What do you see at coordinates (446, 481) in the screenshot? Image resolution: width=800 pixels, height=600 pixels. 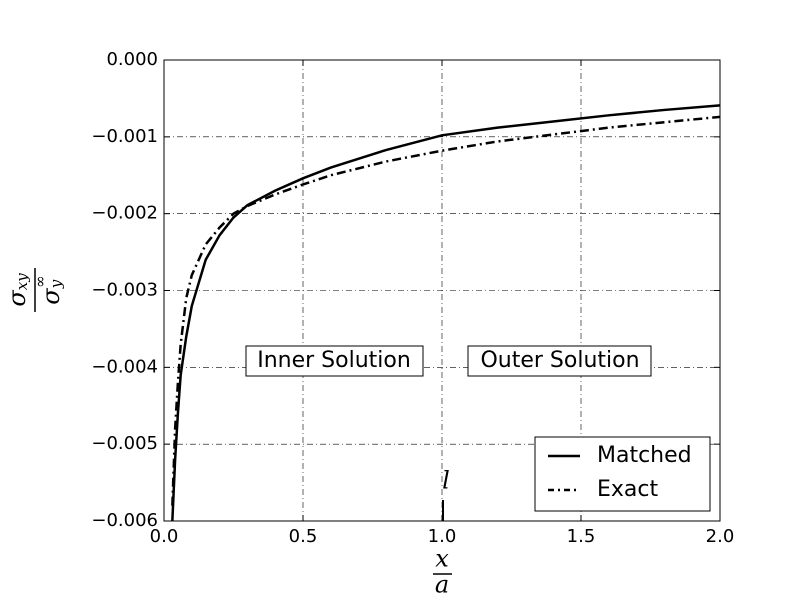 I see `annotation-l: l` at bounding box center [446, 481].